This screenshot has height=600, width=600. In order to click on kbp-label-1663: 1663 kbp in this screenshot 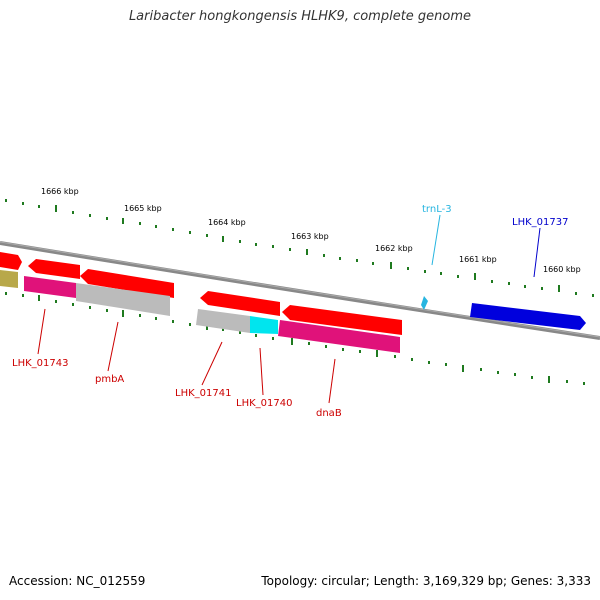, I will do `click(310, 236)`.